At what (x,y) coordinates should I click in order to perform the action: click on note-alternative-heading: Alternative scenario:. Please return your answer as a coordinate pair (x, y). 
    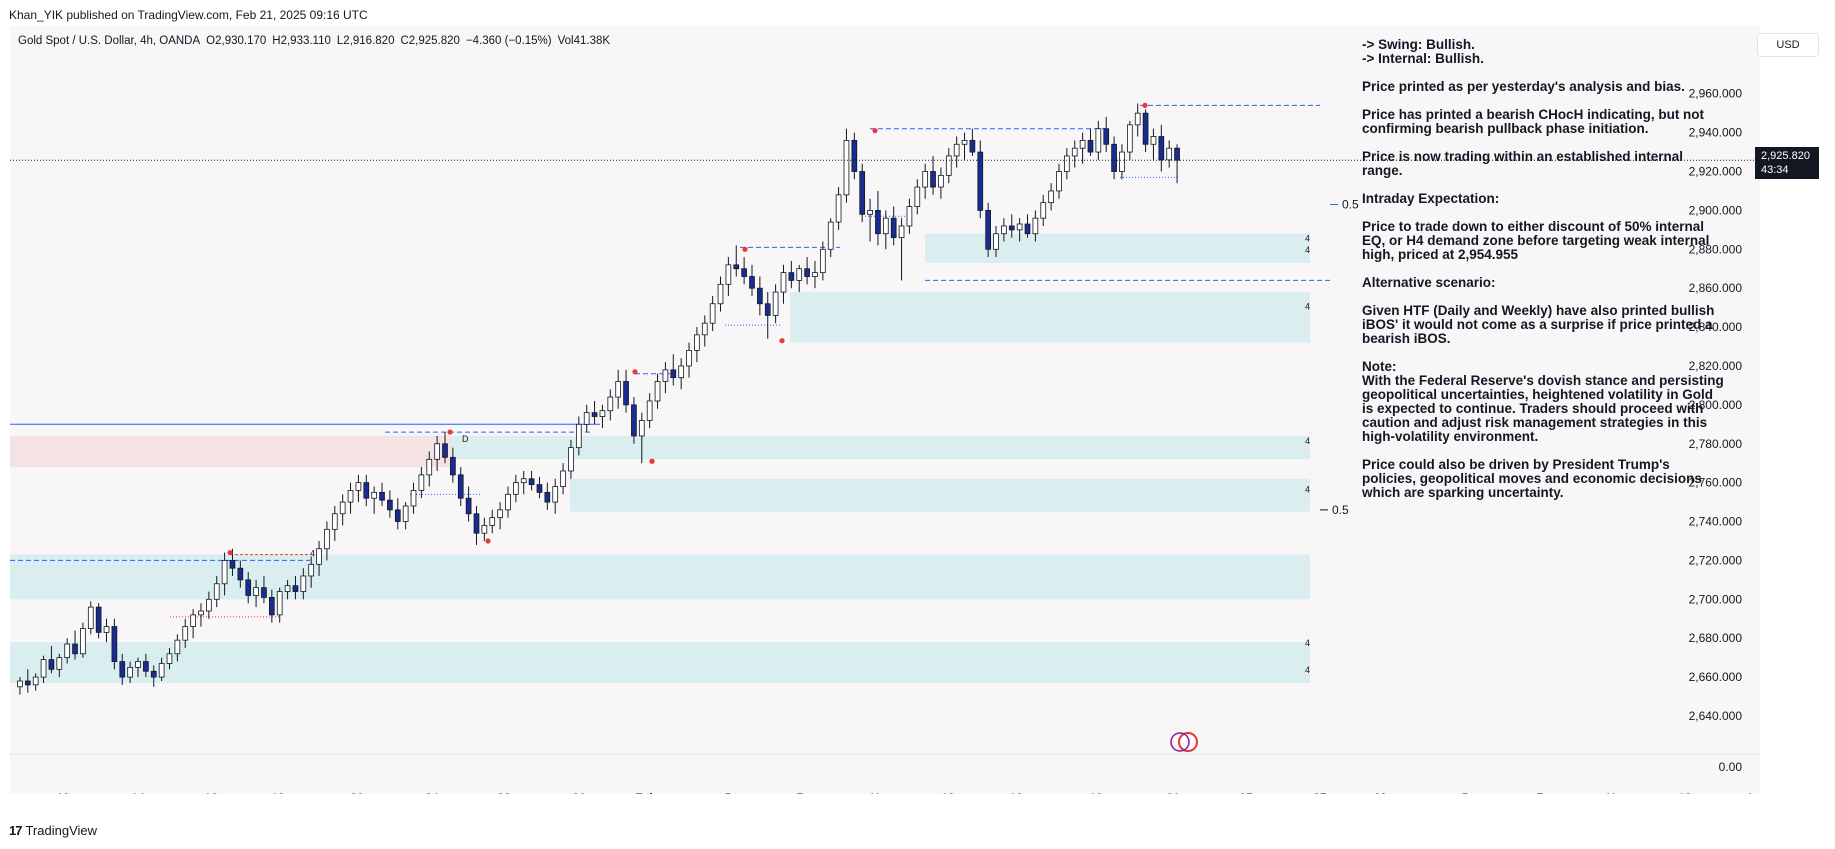
    Looking at the image, I should click on (1429, 282).